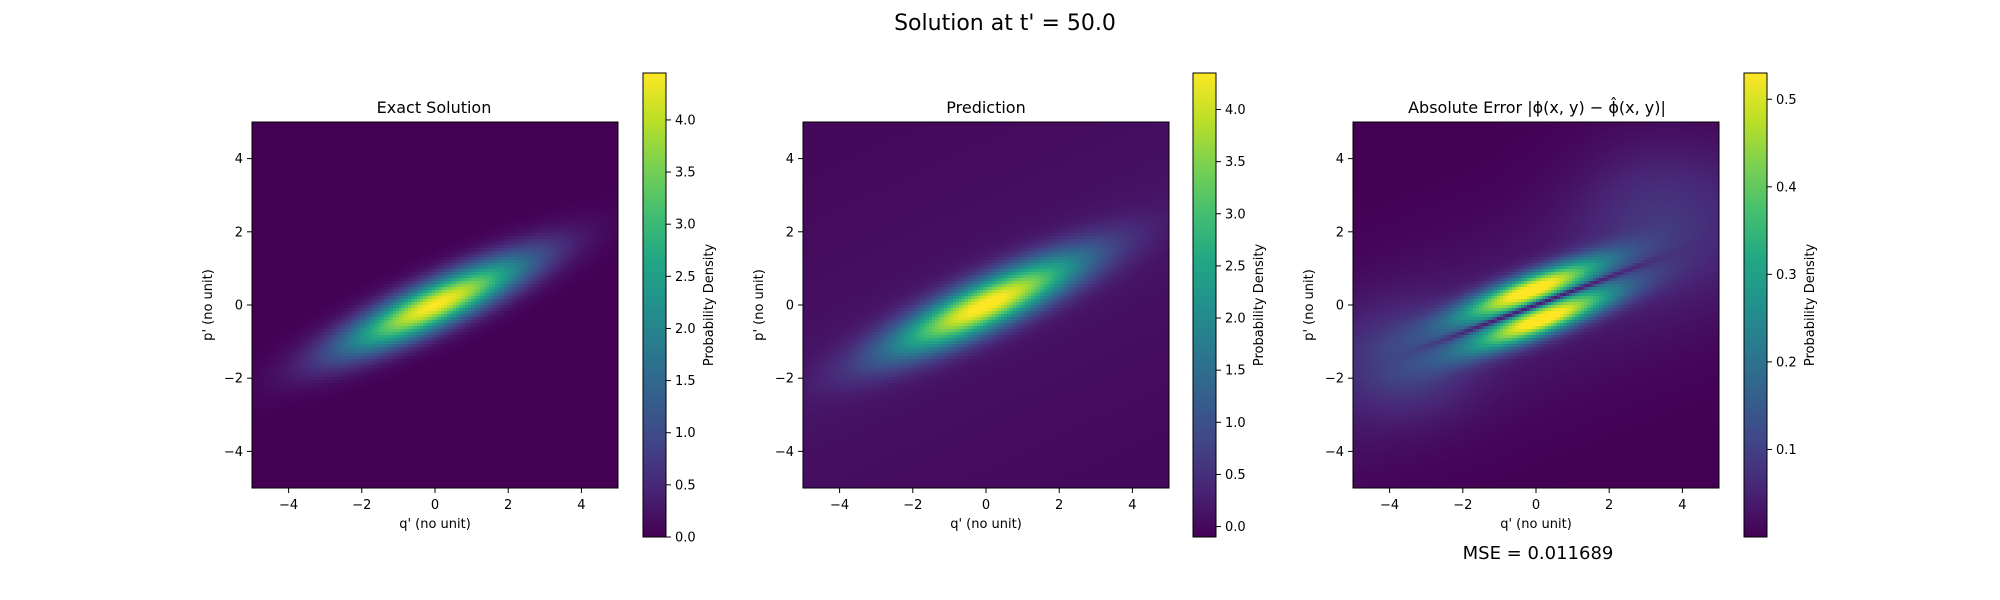 The height and width of the screenshot is (600, 2000). I want to click on panel-title: Exact Solution, so click(434, 107).